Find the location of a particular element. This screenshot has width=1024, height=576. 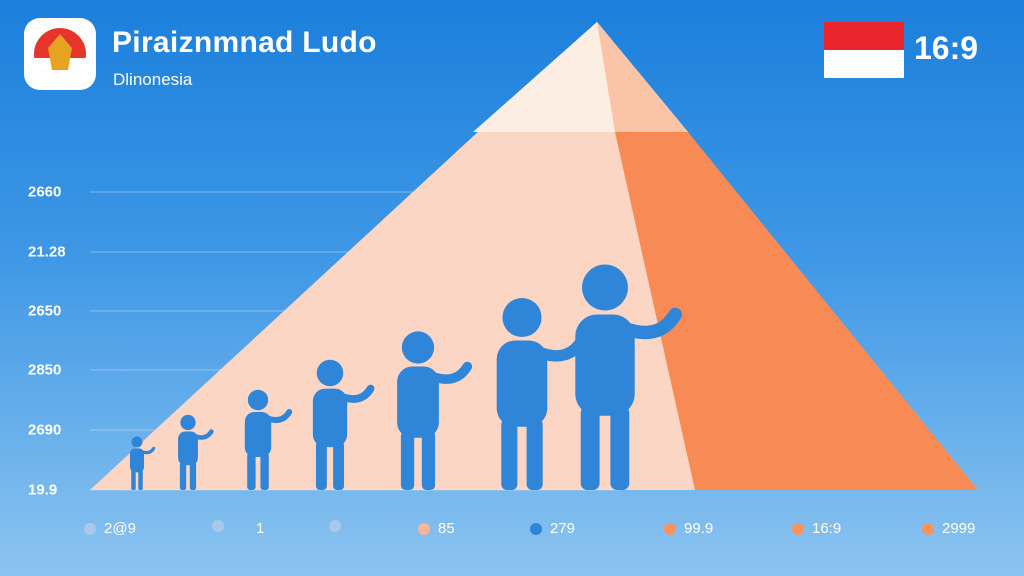

legend-item: 99.9 is located at coordinates (688, 528).